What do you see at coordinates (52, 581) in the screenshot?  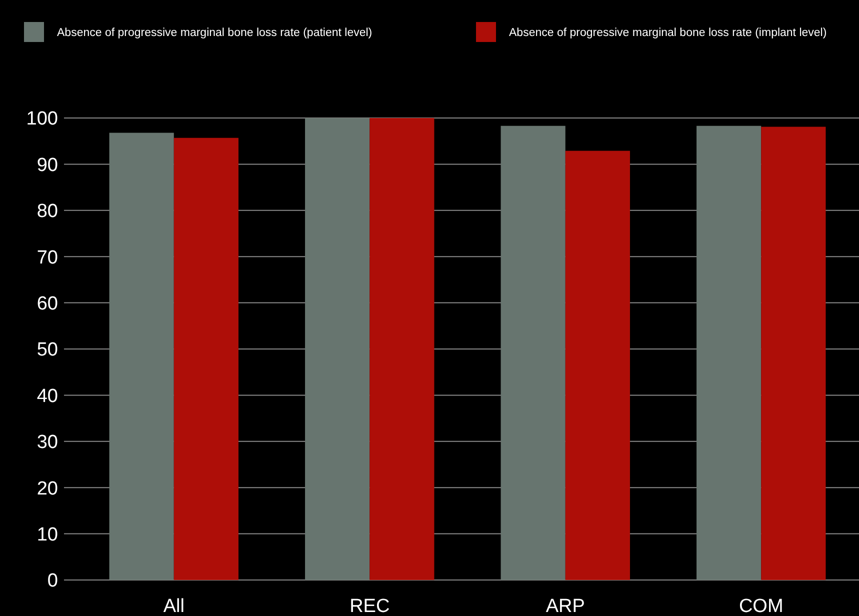 I see `y-tick-label: 0` at bounding box center [52, 581].